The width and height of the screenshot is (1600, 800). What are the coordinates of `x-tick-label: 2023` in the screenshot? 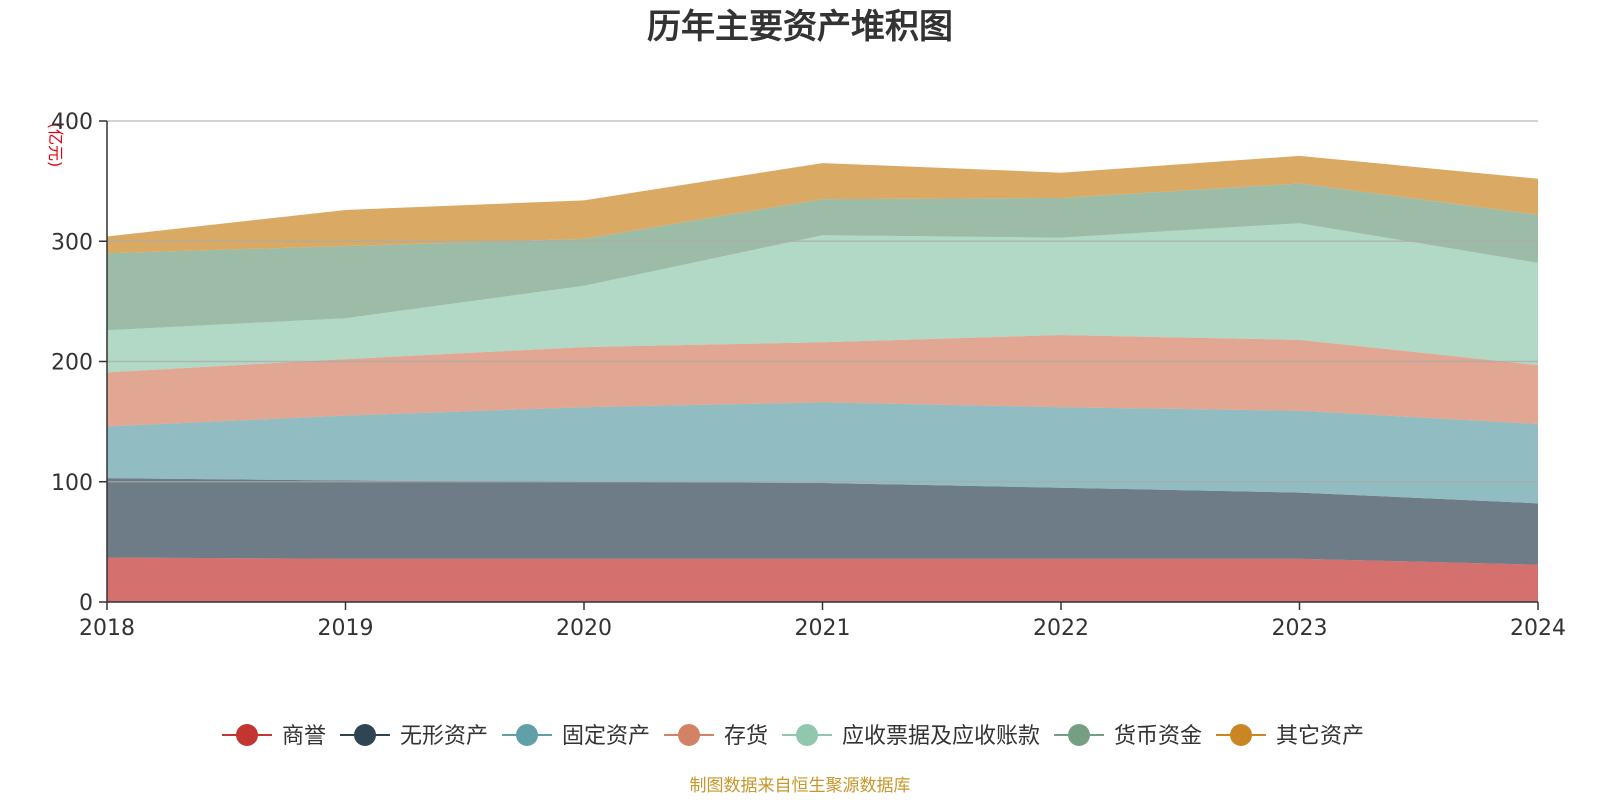 It's located at (1300, 628).